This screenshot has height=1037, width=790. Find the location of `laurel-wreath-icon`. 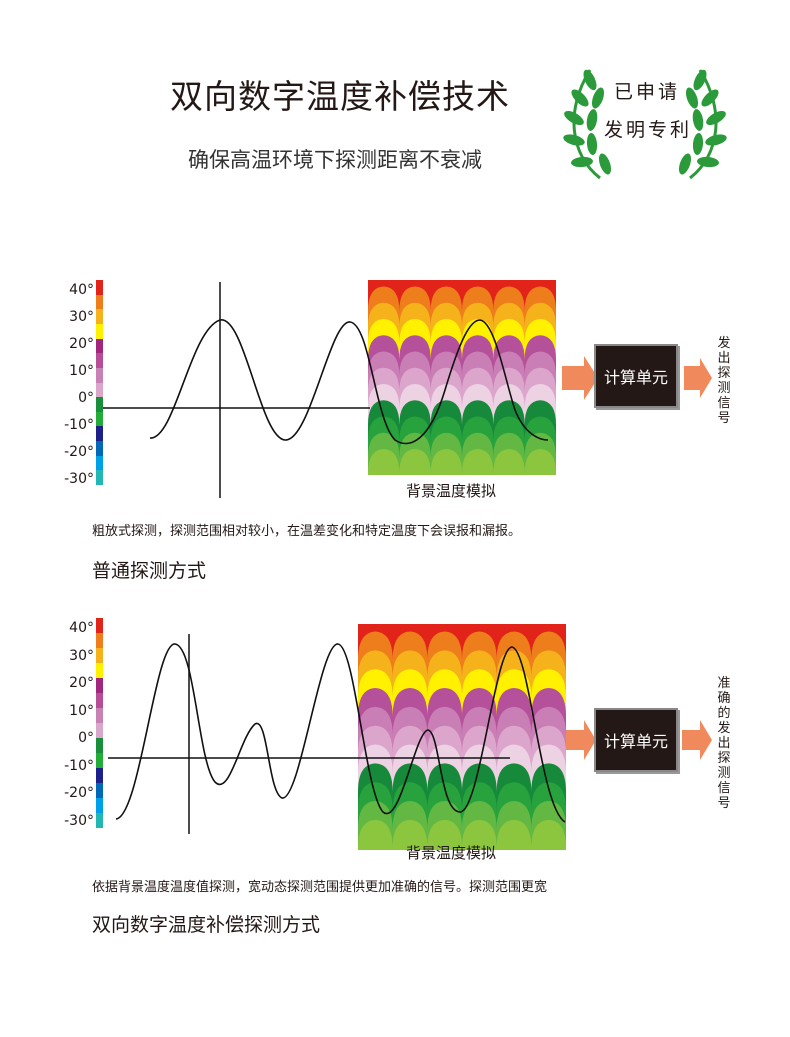

laurel-wreath-icon is located at coordinates (645, 124).